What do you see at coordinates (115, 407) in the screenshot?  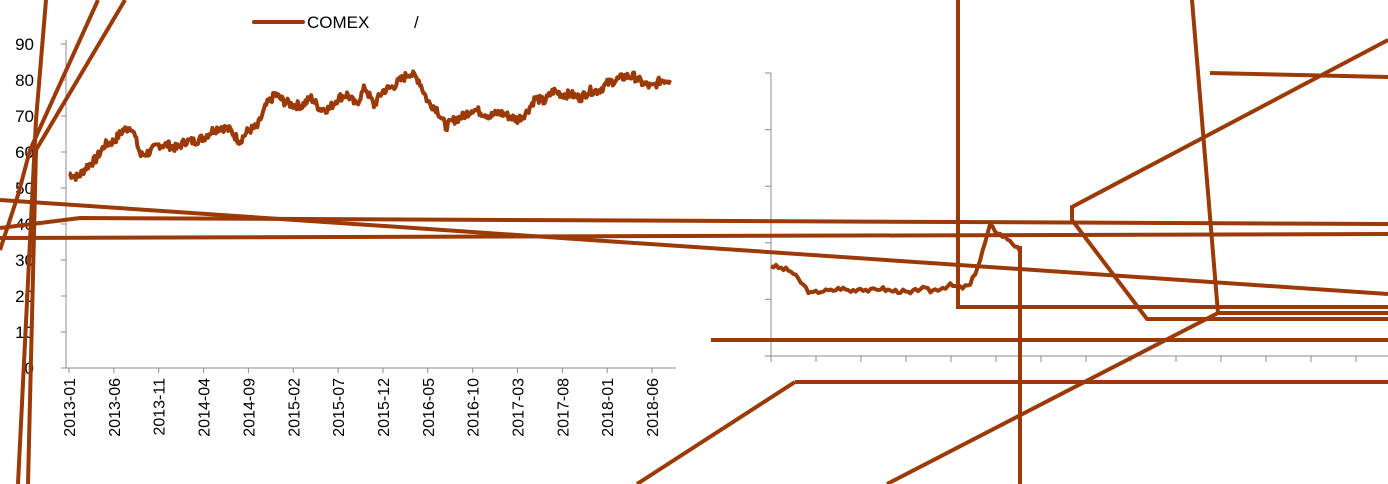 I see `x-tick-label: 2013-06` at bounding box center [115, 407].